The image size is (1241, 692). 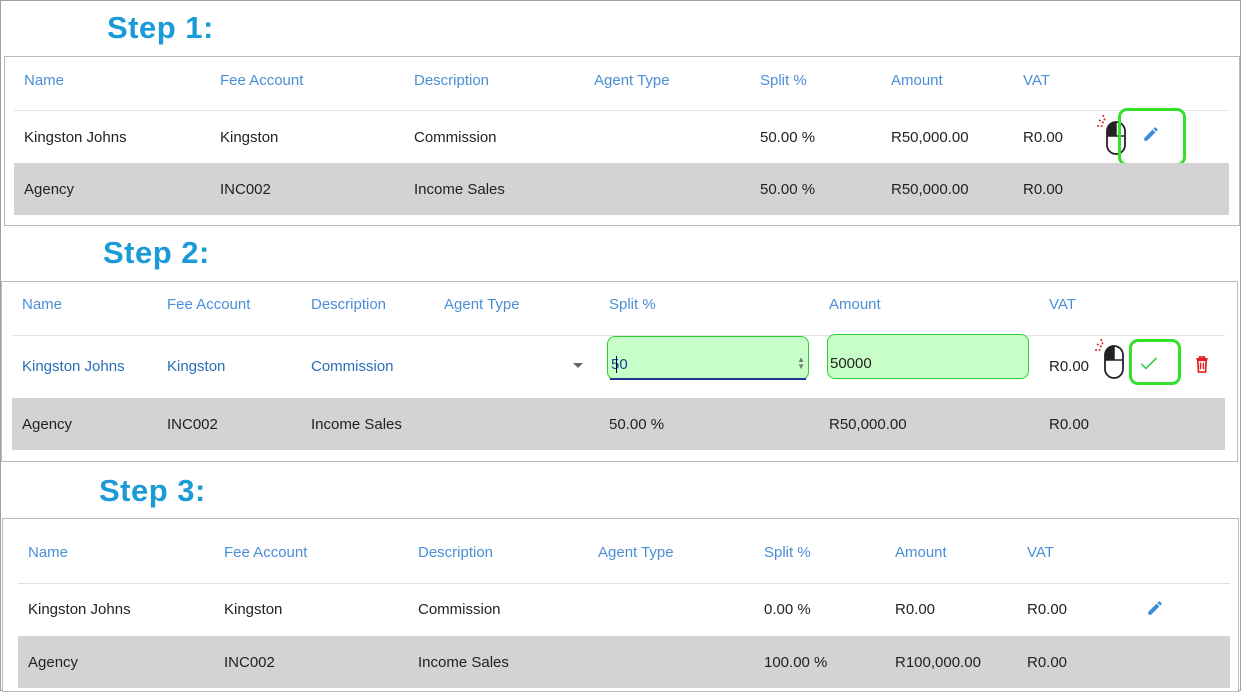 I want to click on check-icon, so click(x=1149, y=364).